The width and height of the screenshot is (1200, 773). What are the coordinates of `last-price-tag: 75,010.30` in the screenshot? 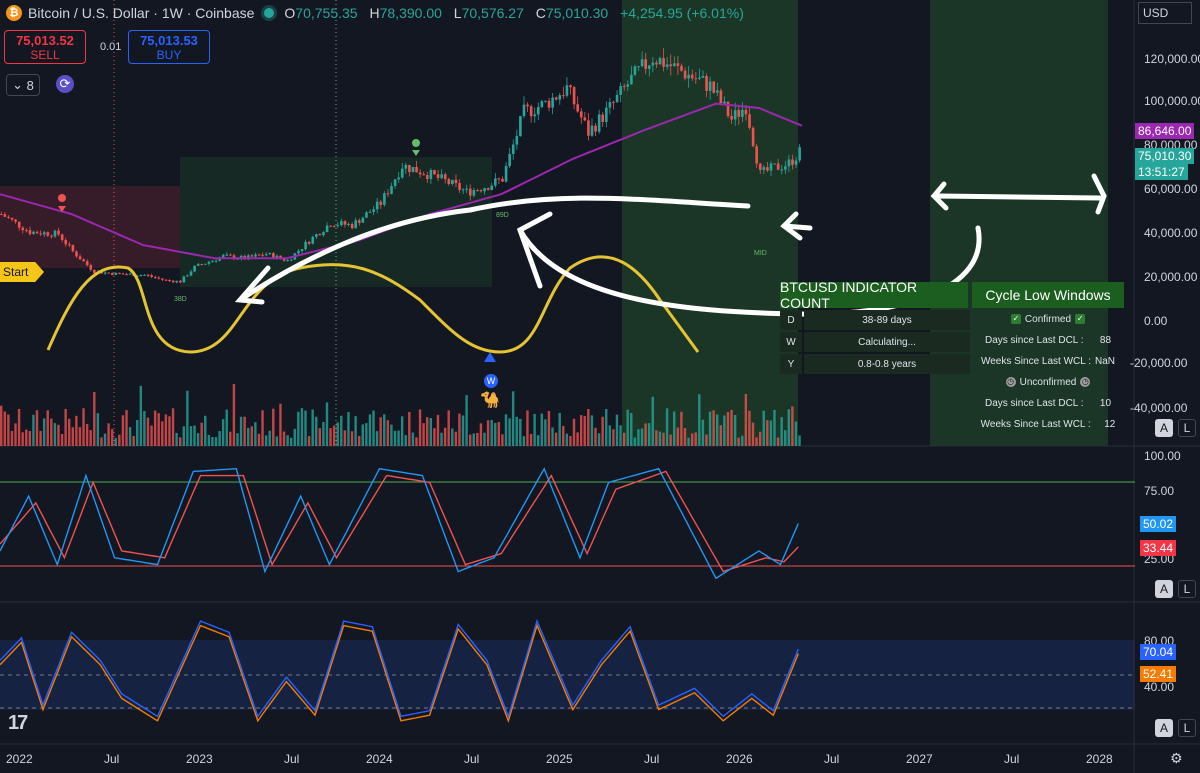 It's located at (1165, 156).